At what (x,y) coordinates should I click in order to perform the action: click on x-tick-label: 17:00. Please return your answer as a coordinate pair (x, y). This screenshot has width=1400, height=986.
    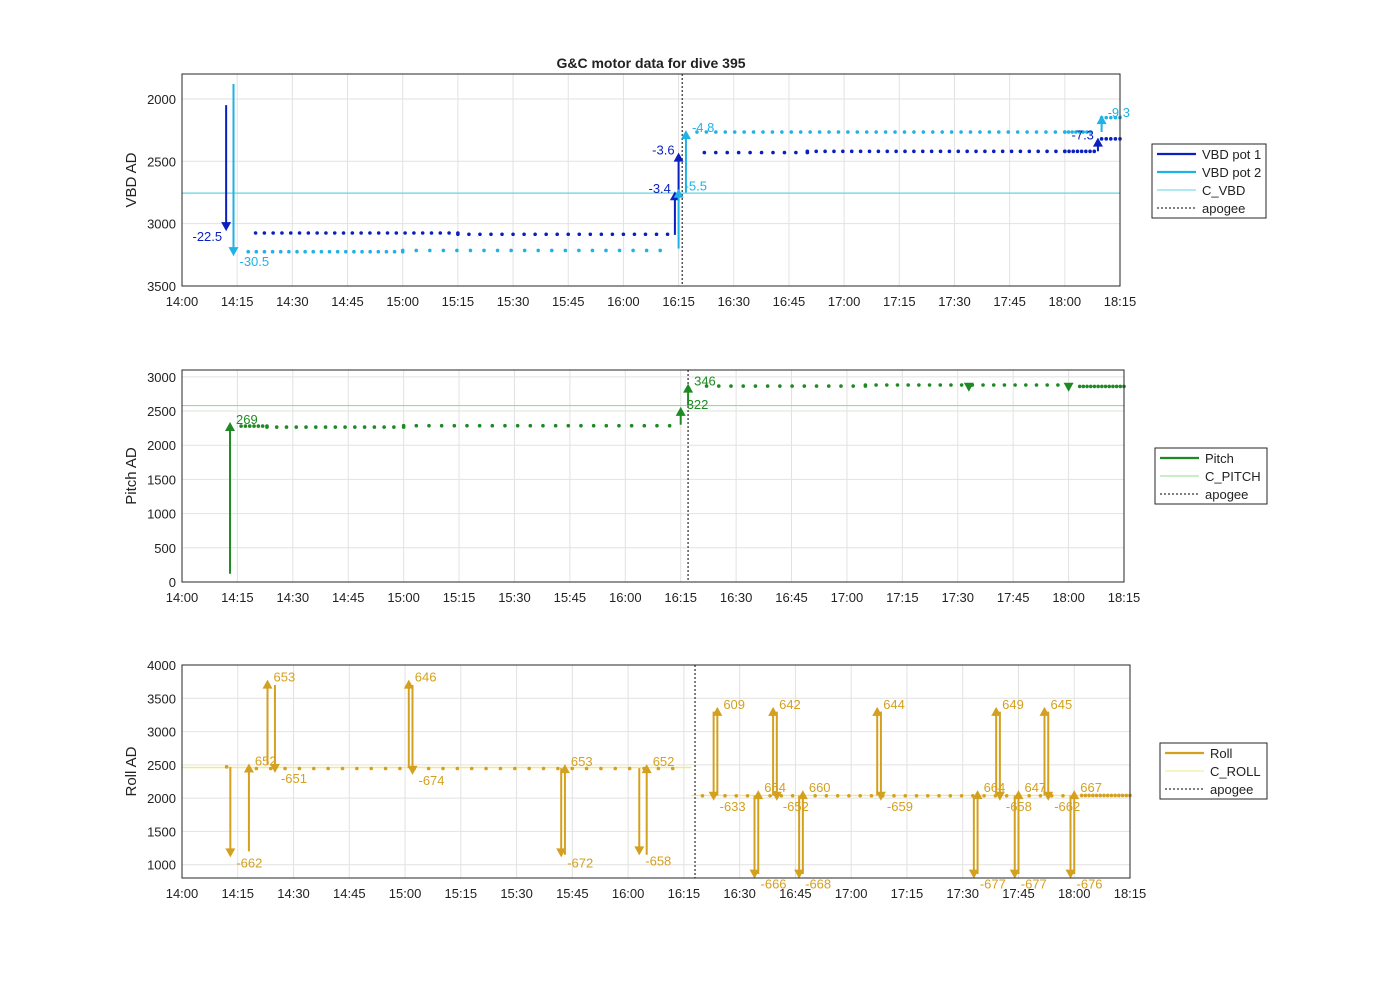
    Looking at the image, I should click on (844, 301).